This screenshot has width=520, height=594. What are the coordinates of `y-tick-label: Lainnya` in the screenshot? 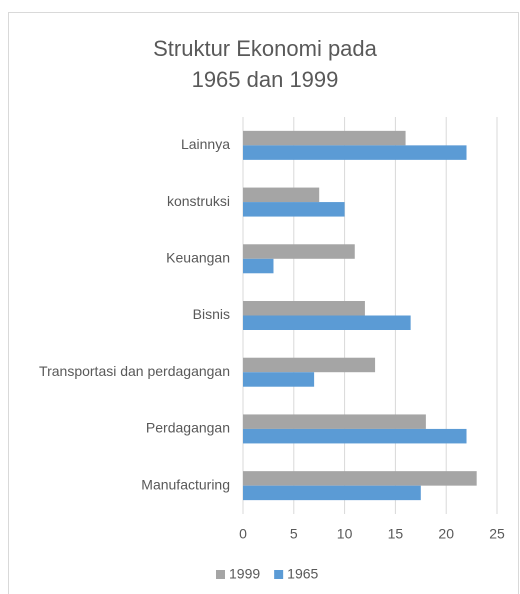 It's located at (205, 144).